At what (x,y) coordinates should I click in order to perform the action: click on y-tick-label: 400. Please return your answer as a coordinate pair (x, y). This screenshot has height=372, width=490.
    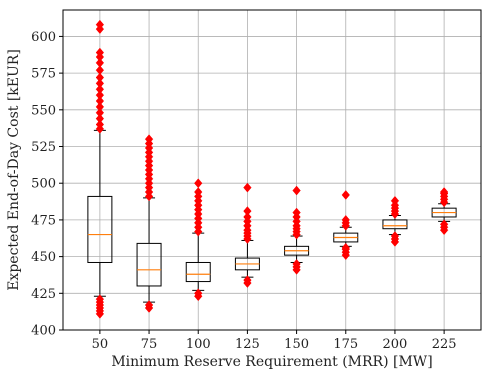
    Looking at the image, I should click on (43, 331).